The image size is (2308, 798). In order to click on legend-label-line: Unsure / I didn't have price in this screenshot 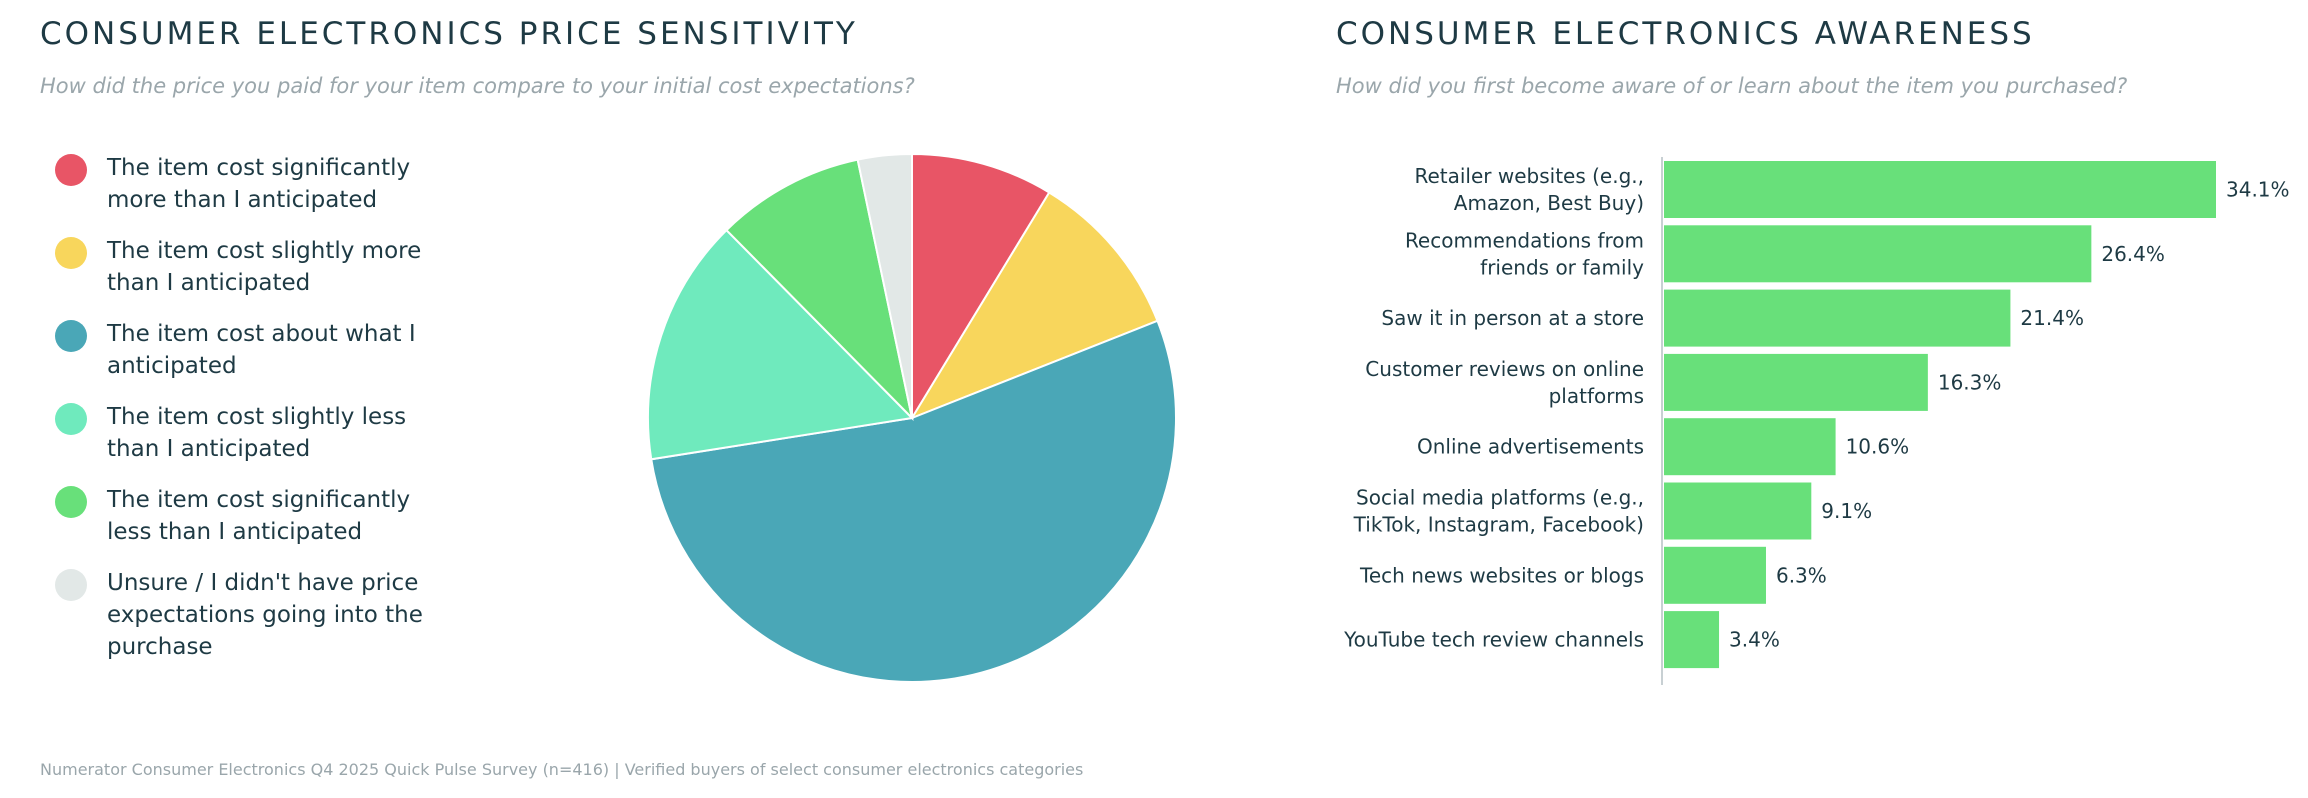, I will do `click(263, 583)`.